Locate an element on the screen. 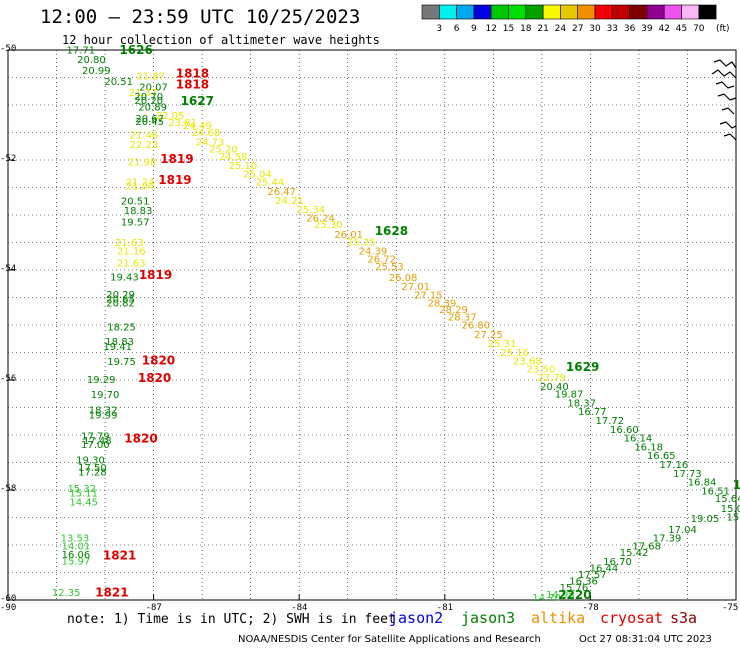 The width and height of the screenshot is (740, 650). wave-height-value: 24.49 is located at coordinates (197, 126).